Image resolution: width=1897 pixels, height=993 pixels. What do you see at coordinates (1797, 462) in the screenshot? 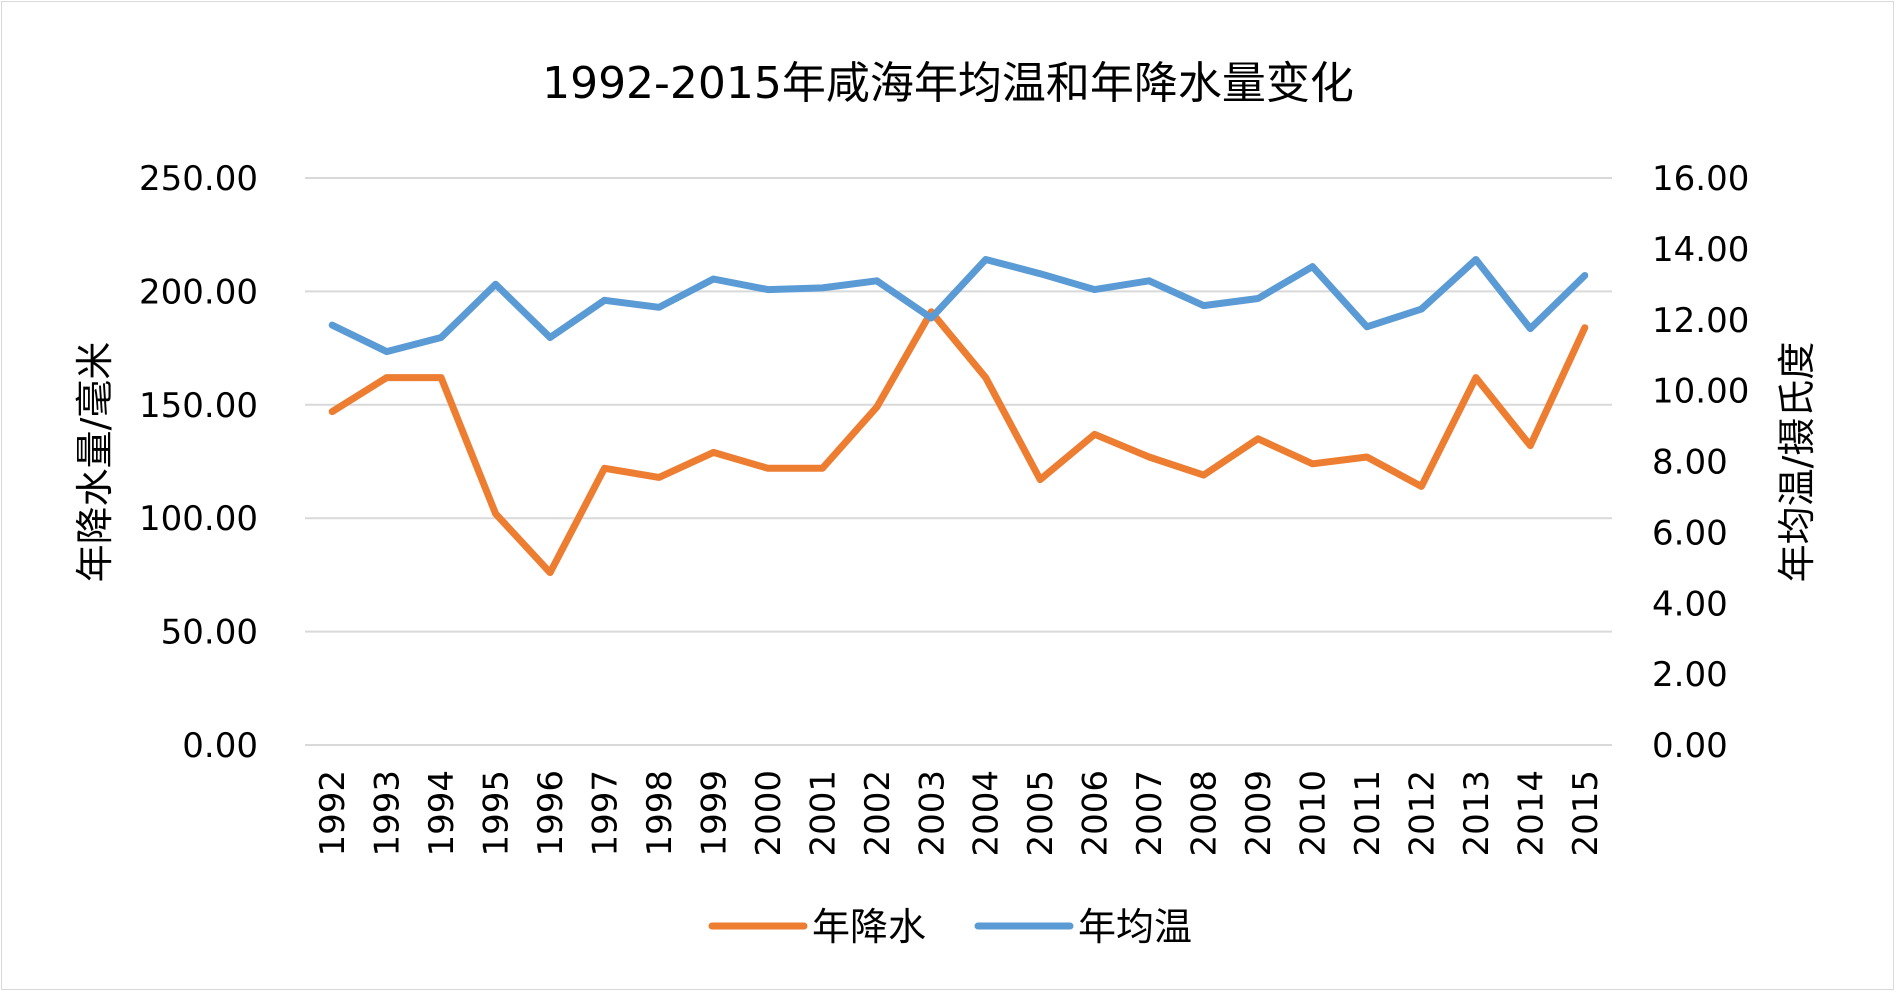
I see `right-axis-title: 年均温/摄氏度` at bounding box center [1797, 462].